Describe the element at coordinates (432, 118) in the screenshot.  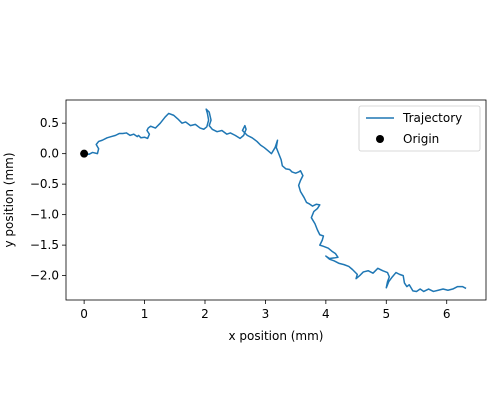
I see `legend-label-trajectory: Trajectory` at that location.